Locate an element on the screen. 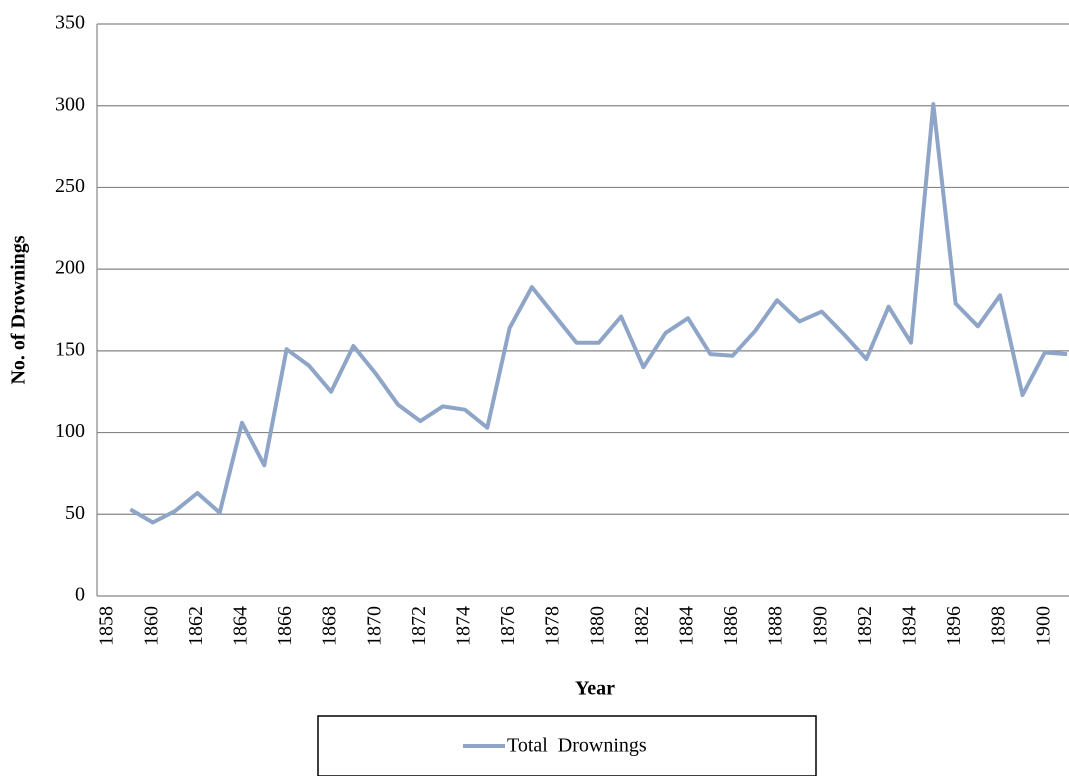 The height and width of the screenshot is (776, 1069). x-tick-label: 1870 is located at coordinates (374, 626).